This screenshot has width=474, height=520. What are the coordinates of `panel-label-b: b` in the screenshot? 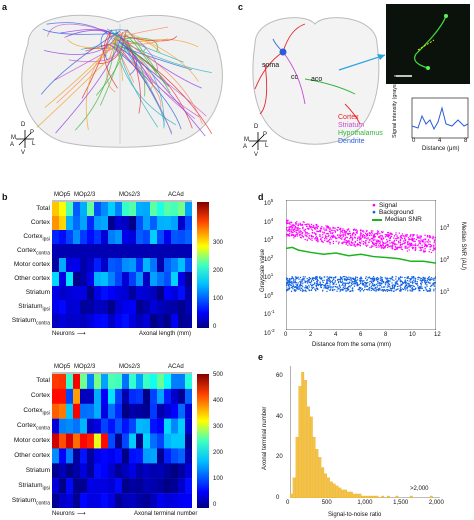 It's located at (5, 197).